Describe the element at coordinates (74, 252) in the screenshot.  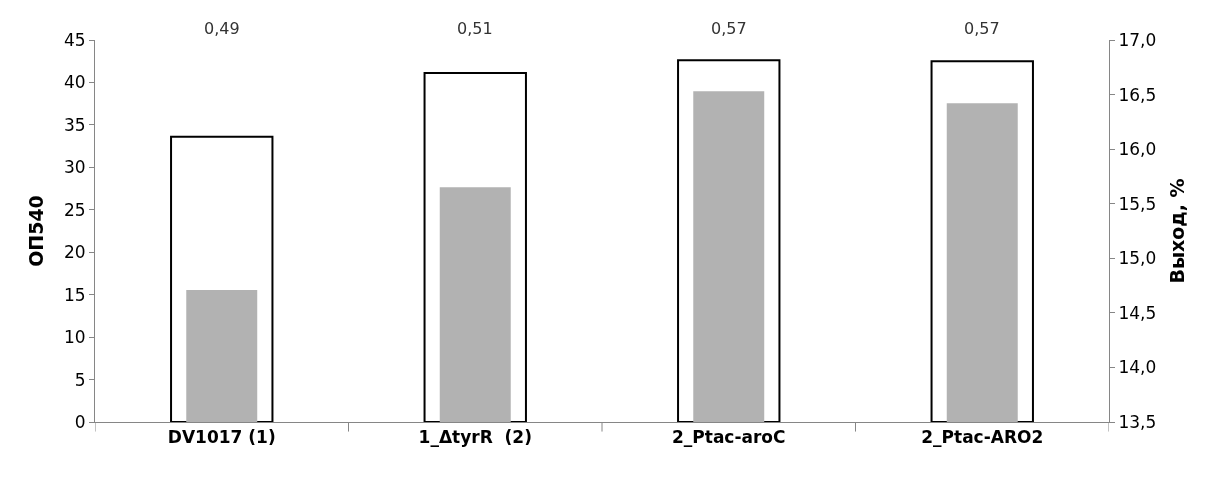
I see `y-tick-label: 20` at that location.